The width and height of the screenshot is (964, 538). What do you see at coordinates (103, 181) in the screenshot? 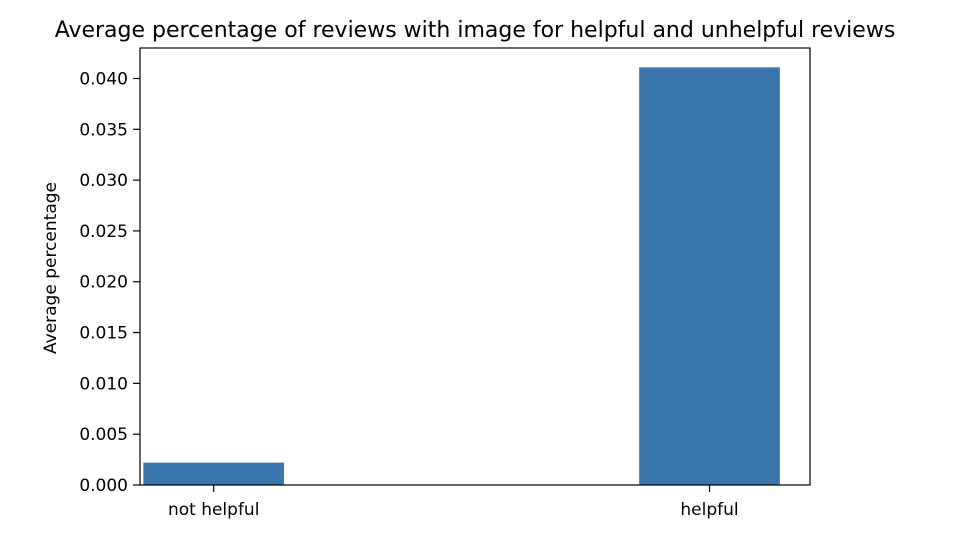
I see `y-tick-label: 0.030` at bounding box center [103, 181].